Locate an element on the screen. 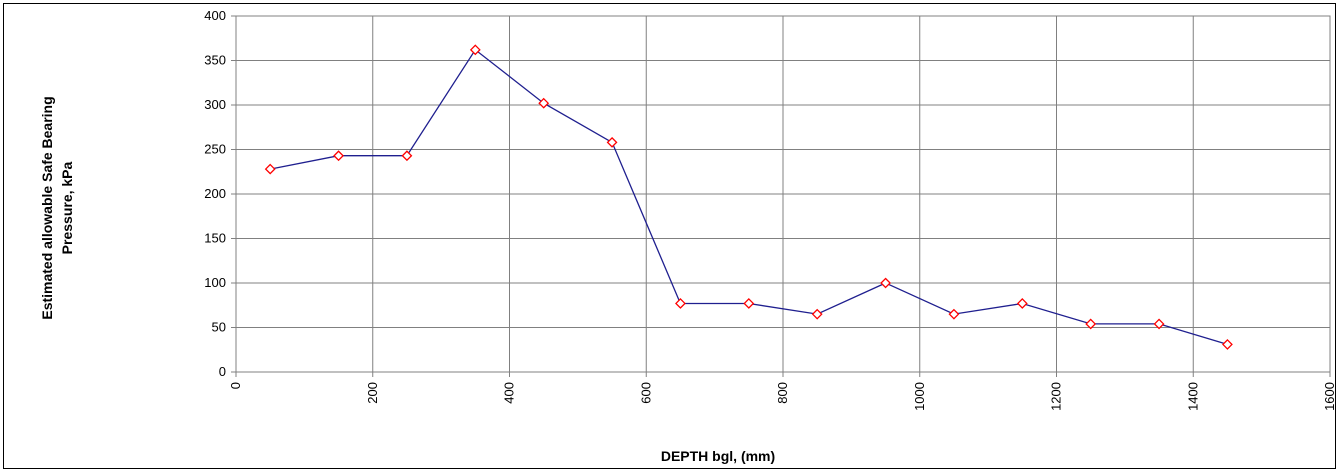 The height and width of the screenshot is (474, 1341). x-tick-label: 200 is located at coordinates (372, 393).